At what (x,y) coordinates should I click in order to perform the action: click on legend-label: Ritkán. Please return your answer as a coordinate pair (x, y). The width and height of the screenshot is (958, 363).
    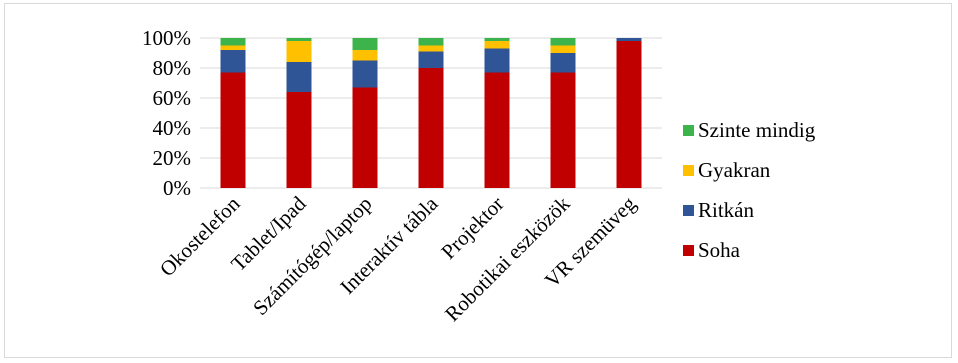
    Looking at the image, I should click on (726, 210).